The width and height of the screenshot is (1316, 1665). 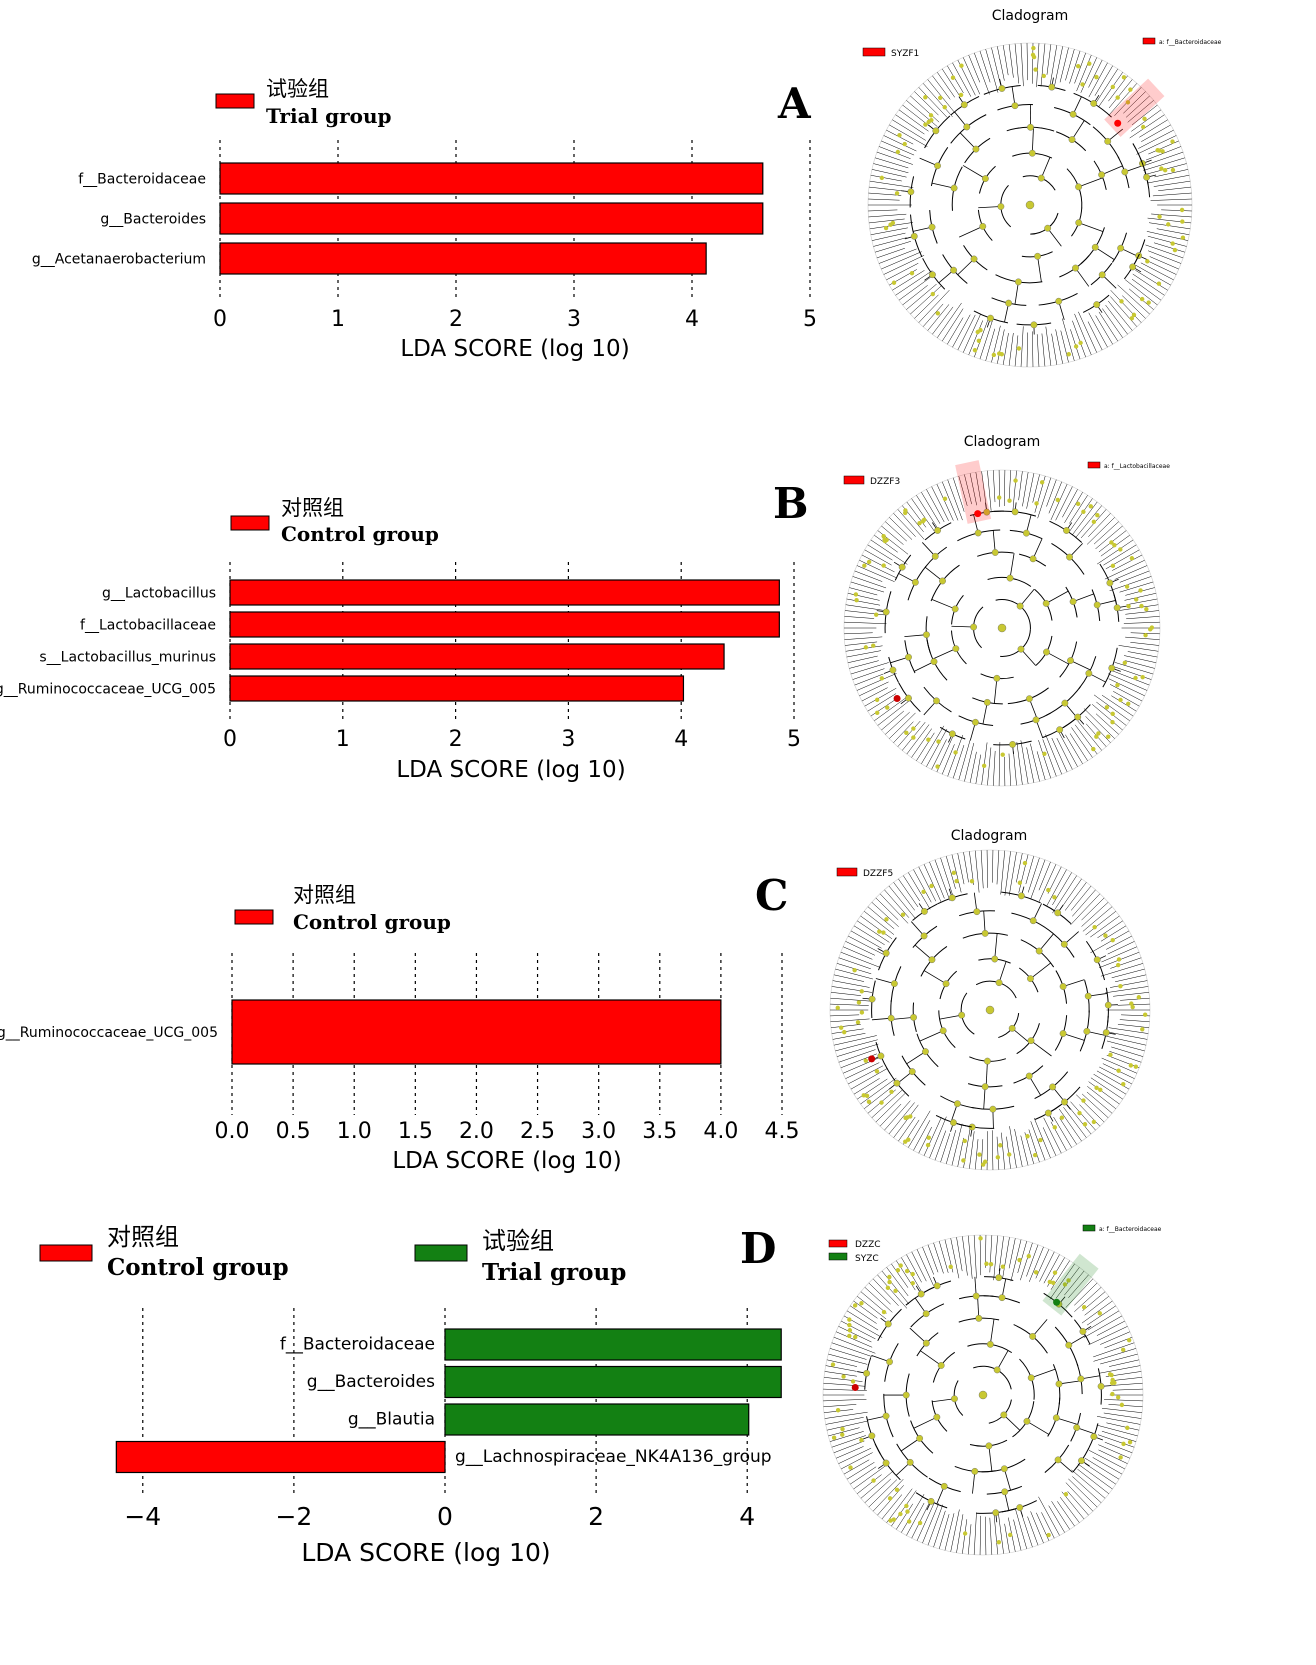 What do you see at coordinates (312, 508) in the screenshot?
I see `legend-label-zh: 对照组` at bounding box center [312, 508].